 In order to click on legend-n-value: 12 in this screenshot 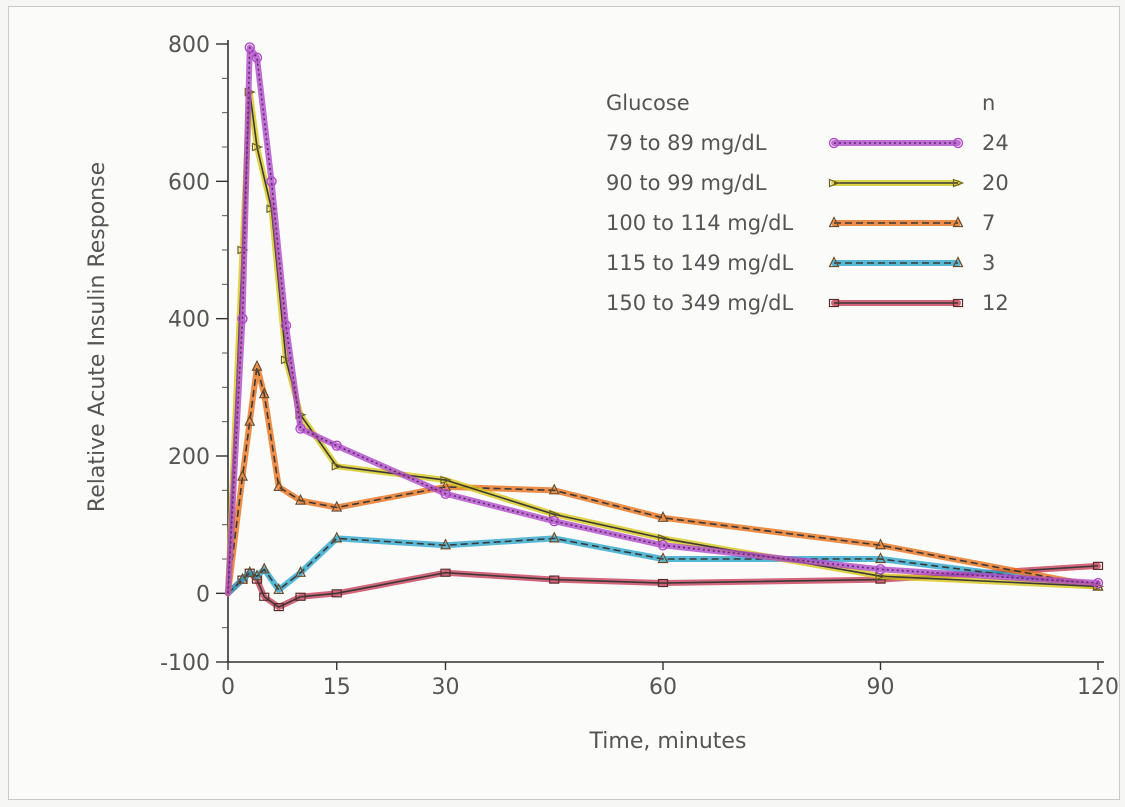, I will do `click(995, 303)`.